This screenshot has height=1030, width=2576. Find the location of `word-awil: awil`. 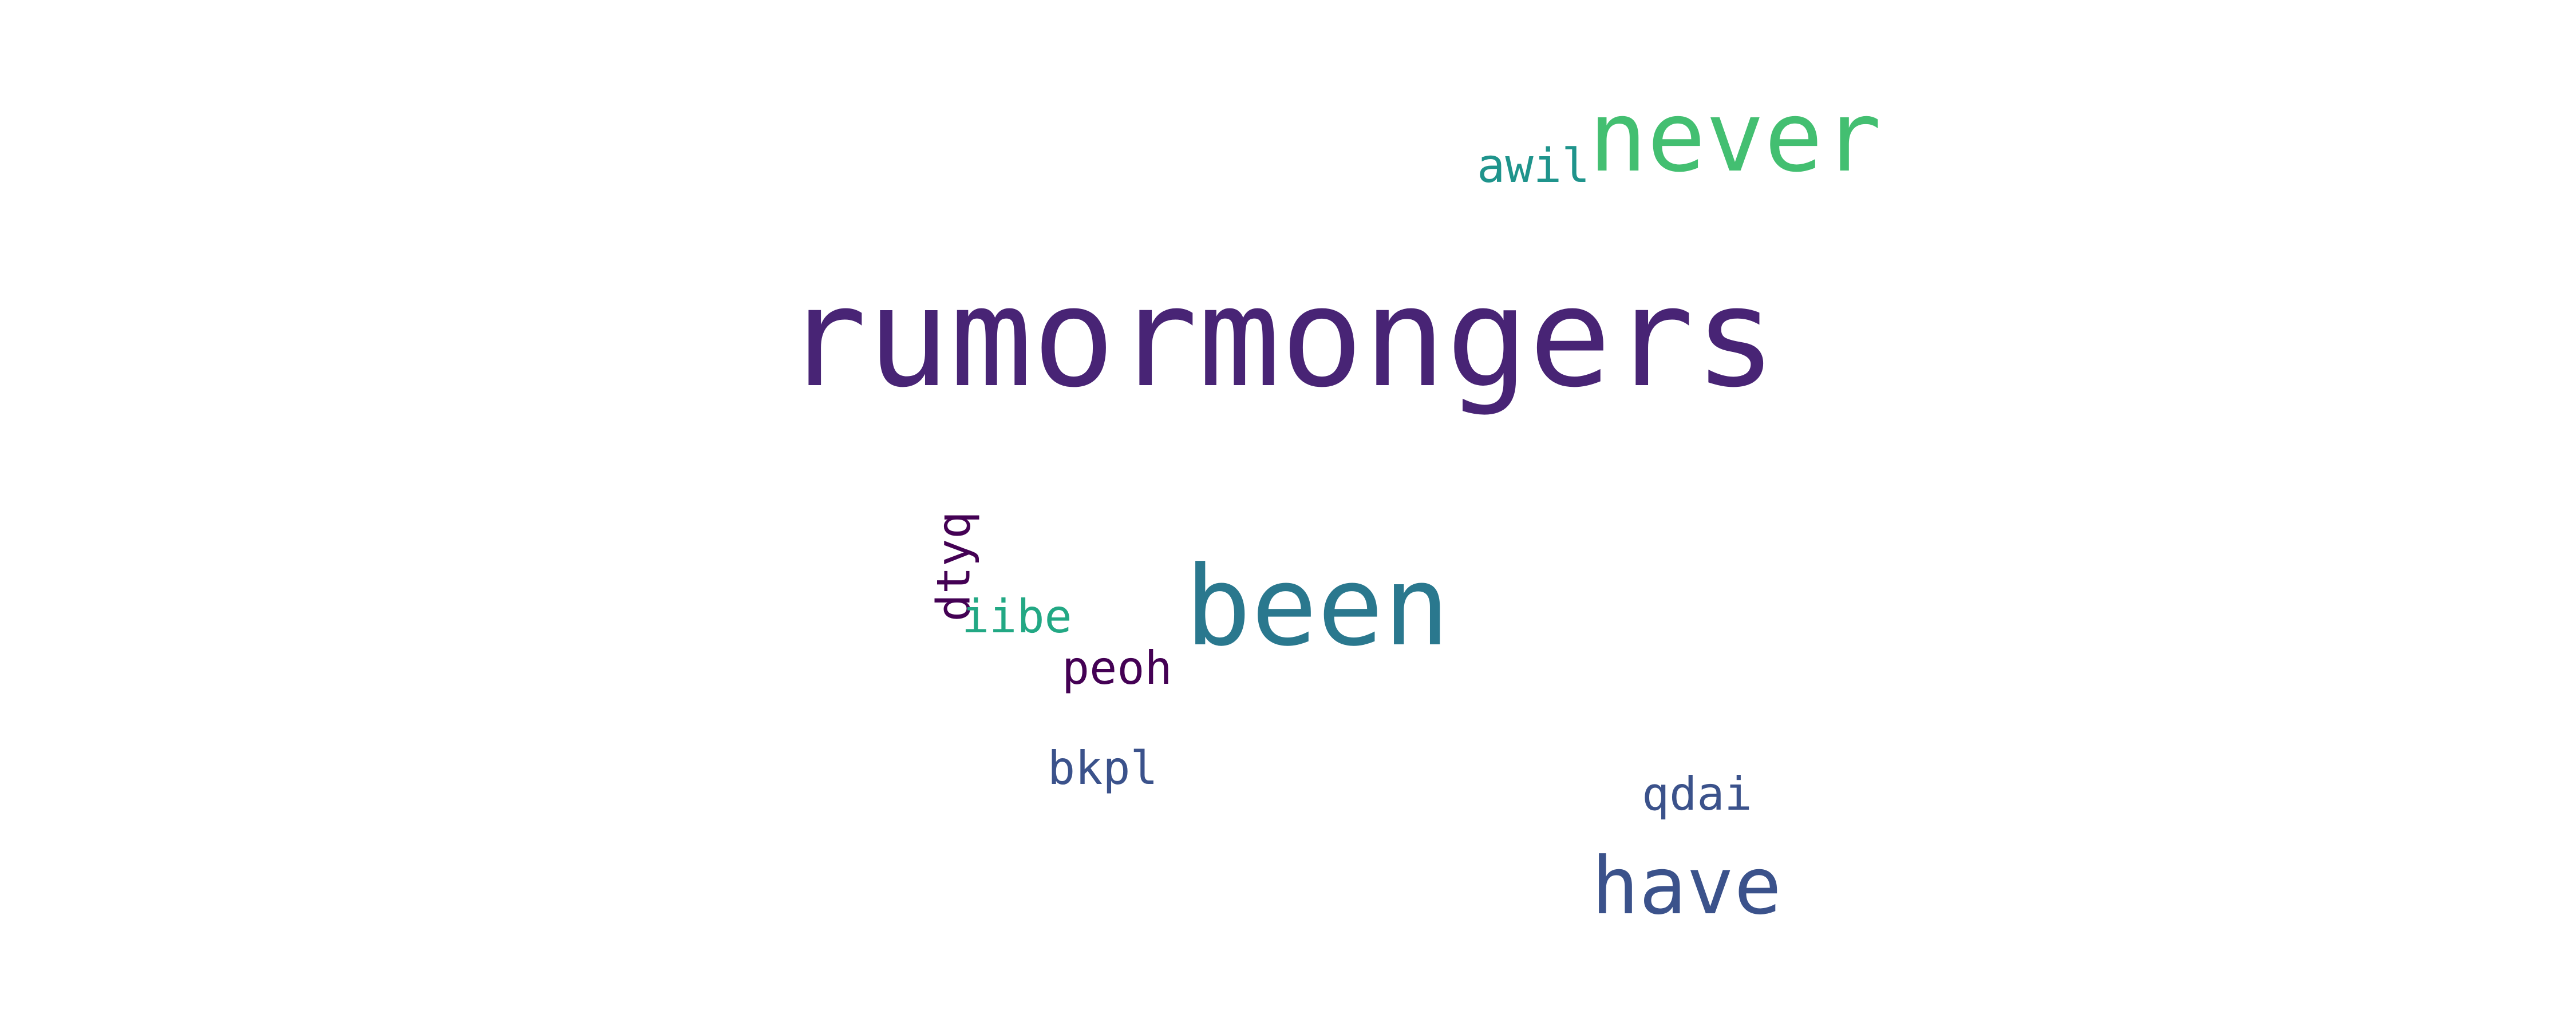

word-awil: awil is located at coordinates (1533, 166).